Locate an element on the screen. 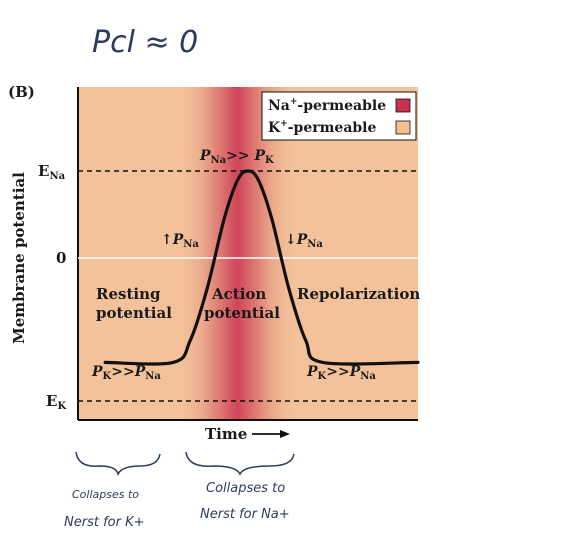 The width and height of the screenshot is (564, 536). handwritten-annotation-top: Pcl ≈ 0 is located at coordinates (145, 42).